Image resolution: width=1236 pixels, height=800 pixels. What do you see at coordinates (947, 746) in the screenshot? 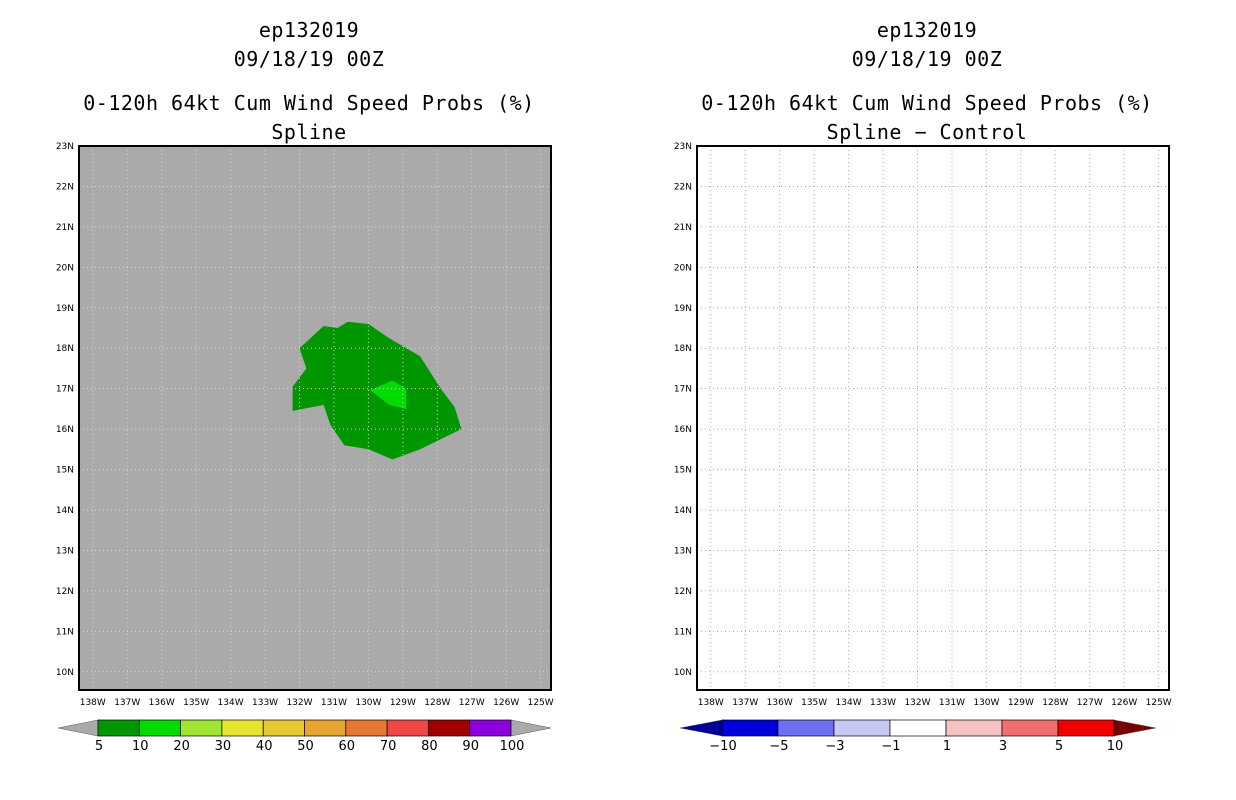
I see `colorbar-label: 1` at bounding box center [947, 746].